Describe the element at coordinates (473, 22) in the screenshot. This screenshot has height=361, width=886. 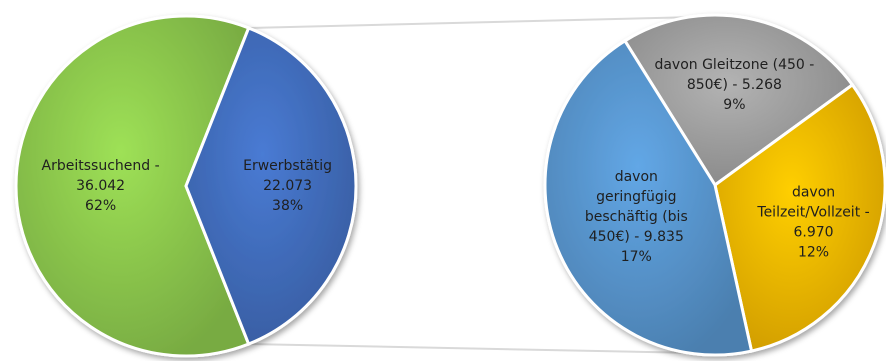
I see `connector-top` at that location.